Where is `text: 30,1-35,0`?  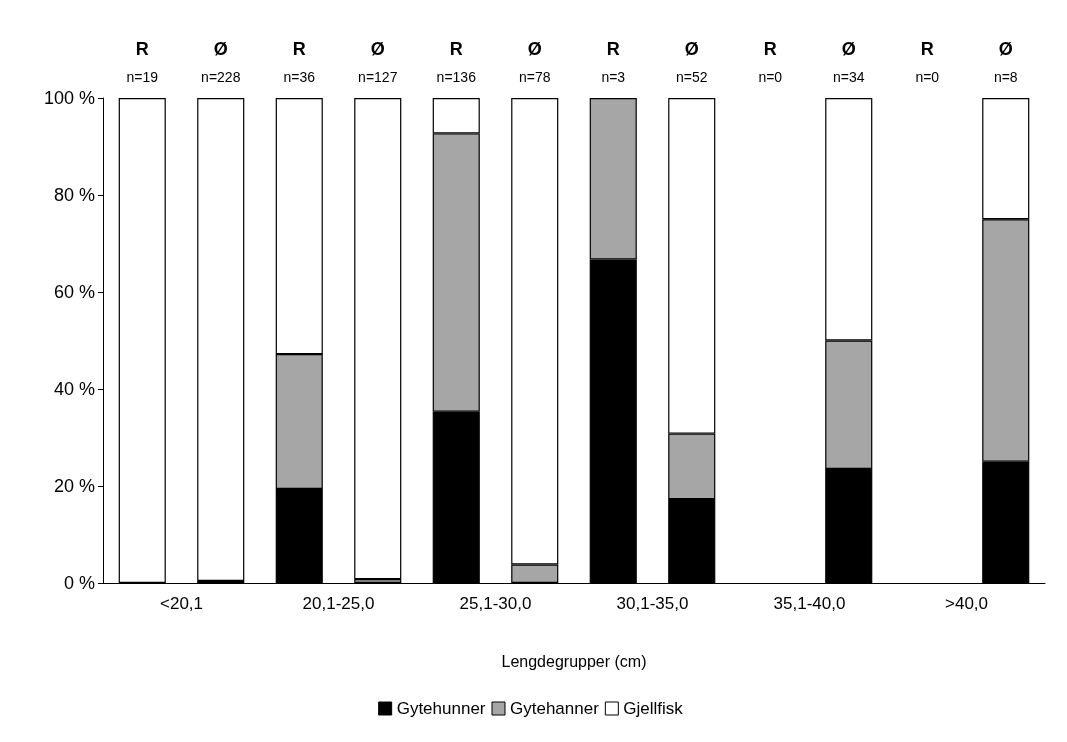
text: 30,1-35,0 is located at coordinates (652, 603).